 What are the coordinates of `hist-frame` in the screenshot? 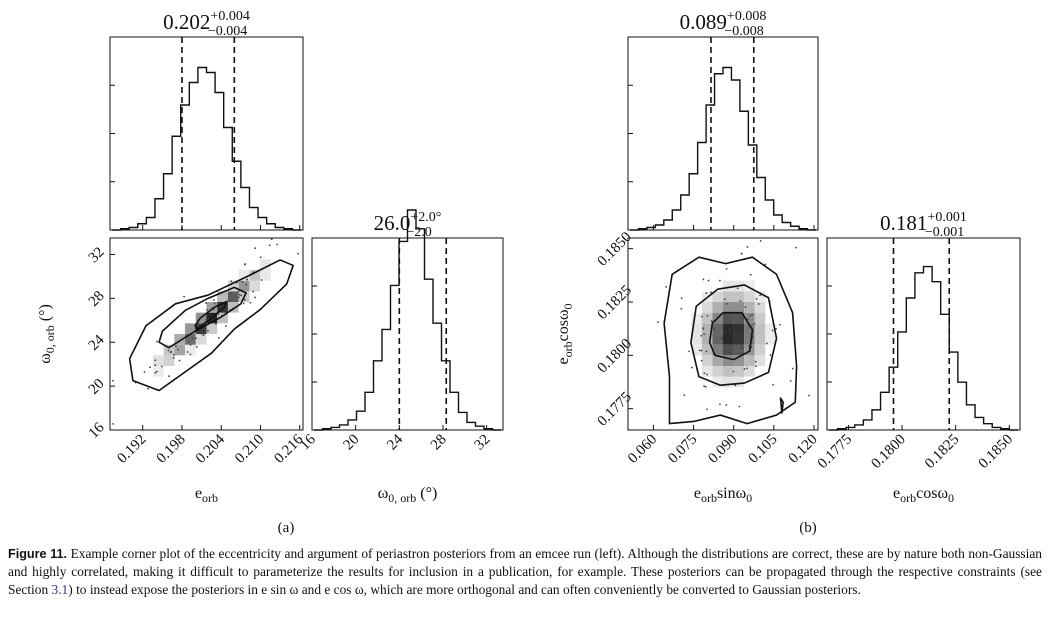 It's located at (723, 133).